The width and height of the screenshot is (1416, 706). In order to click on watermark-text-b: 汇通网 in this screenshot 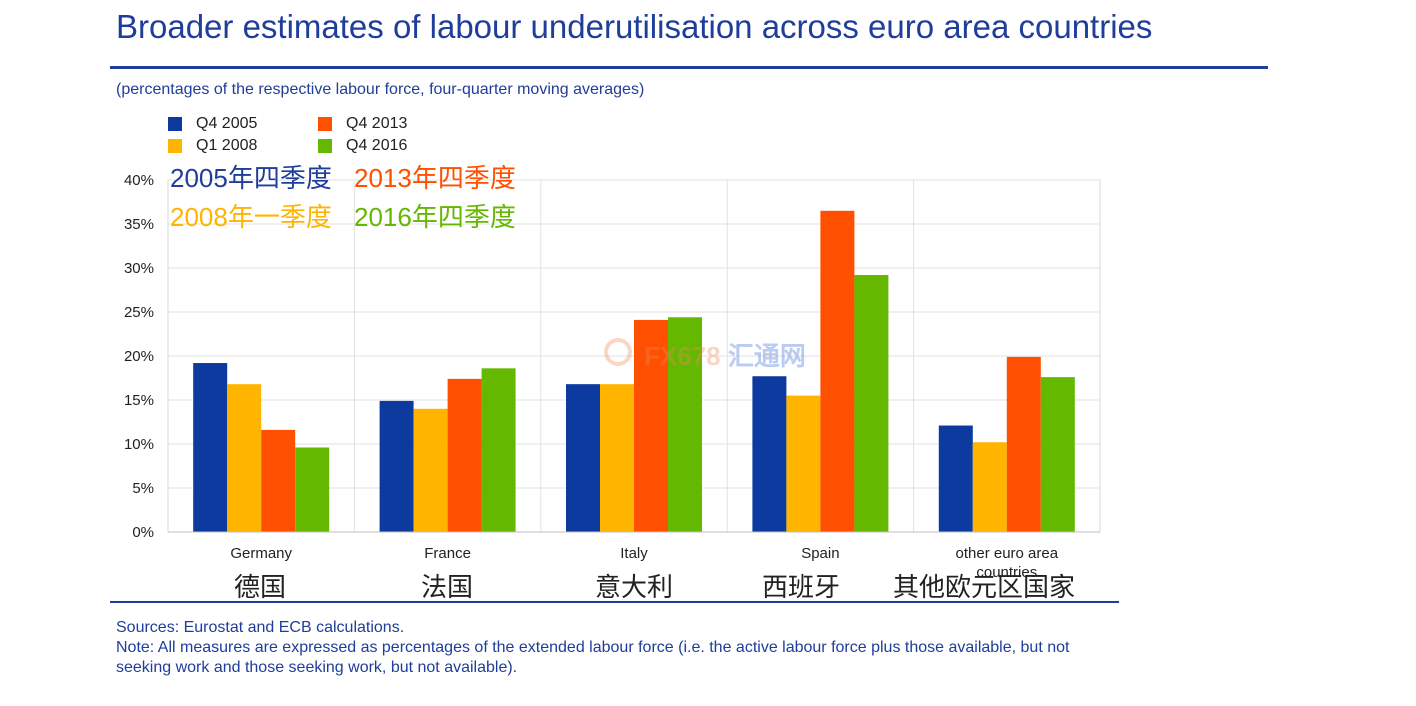, I will do `click(766, 356)`.